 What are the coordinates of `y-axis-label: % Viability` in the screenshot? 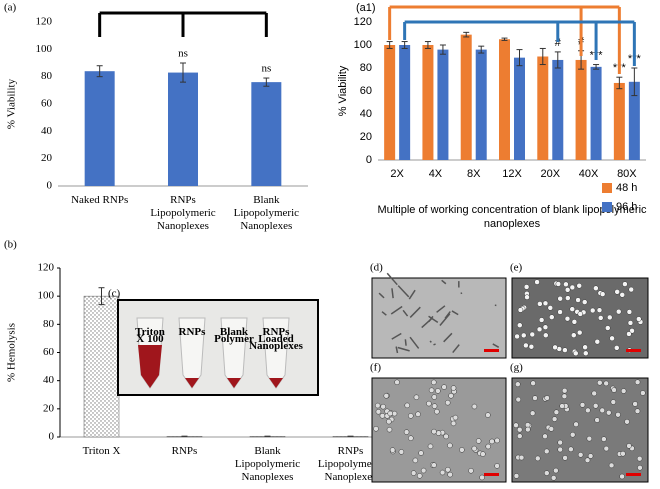 It's located at (12, 103).